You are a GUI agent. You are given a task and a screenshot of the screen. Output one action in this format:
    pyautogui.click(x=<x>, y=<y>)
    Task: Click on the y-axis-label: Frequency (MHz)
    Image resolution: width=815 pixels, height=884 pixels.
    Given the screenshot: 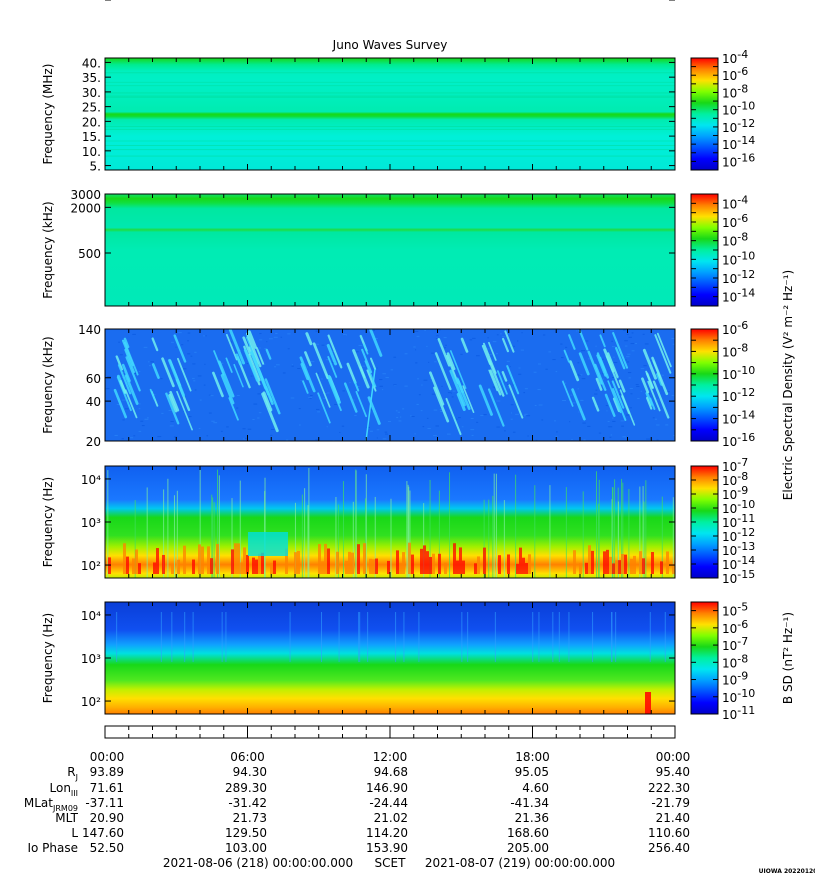 What is the action you would take?
    pyautogui.click(x=48, y=114)
    